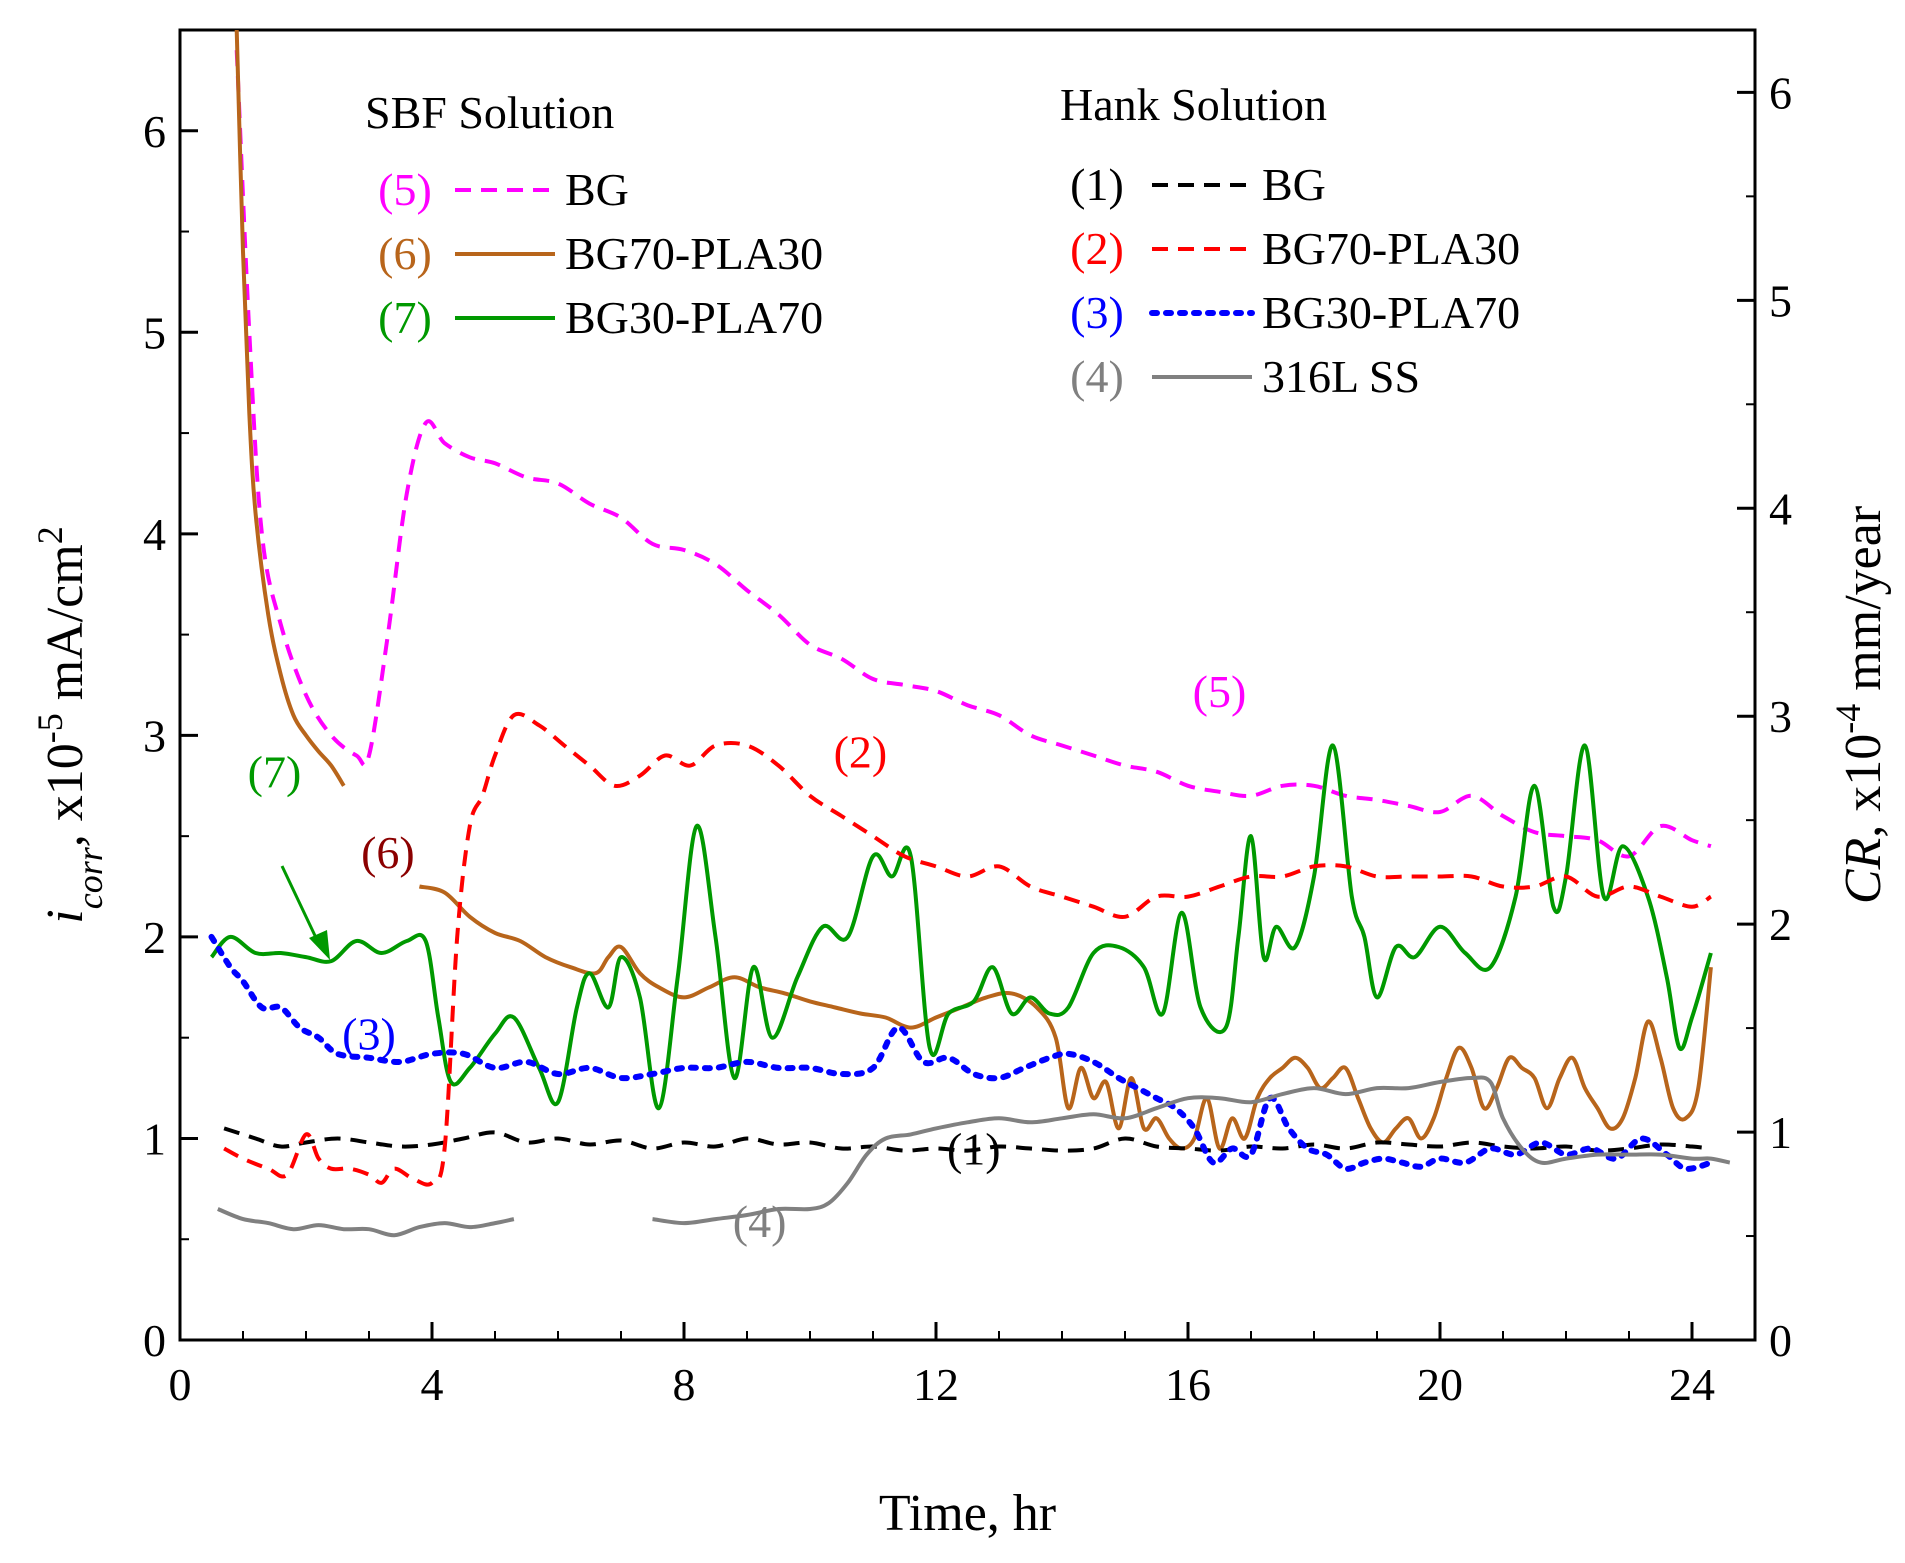 The width and height of the screenshot is (1905, 1563). What do you see at coordinates (180, 1384) in the screenshot?
I see `x-tick-label: 0` at bounding box center [180, 1384].